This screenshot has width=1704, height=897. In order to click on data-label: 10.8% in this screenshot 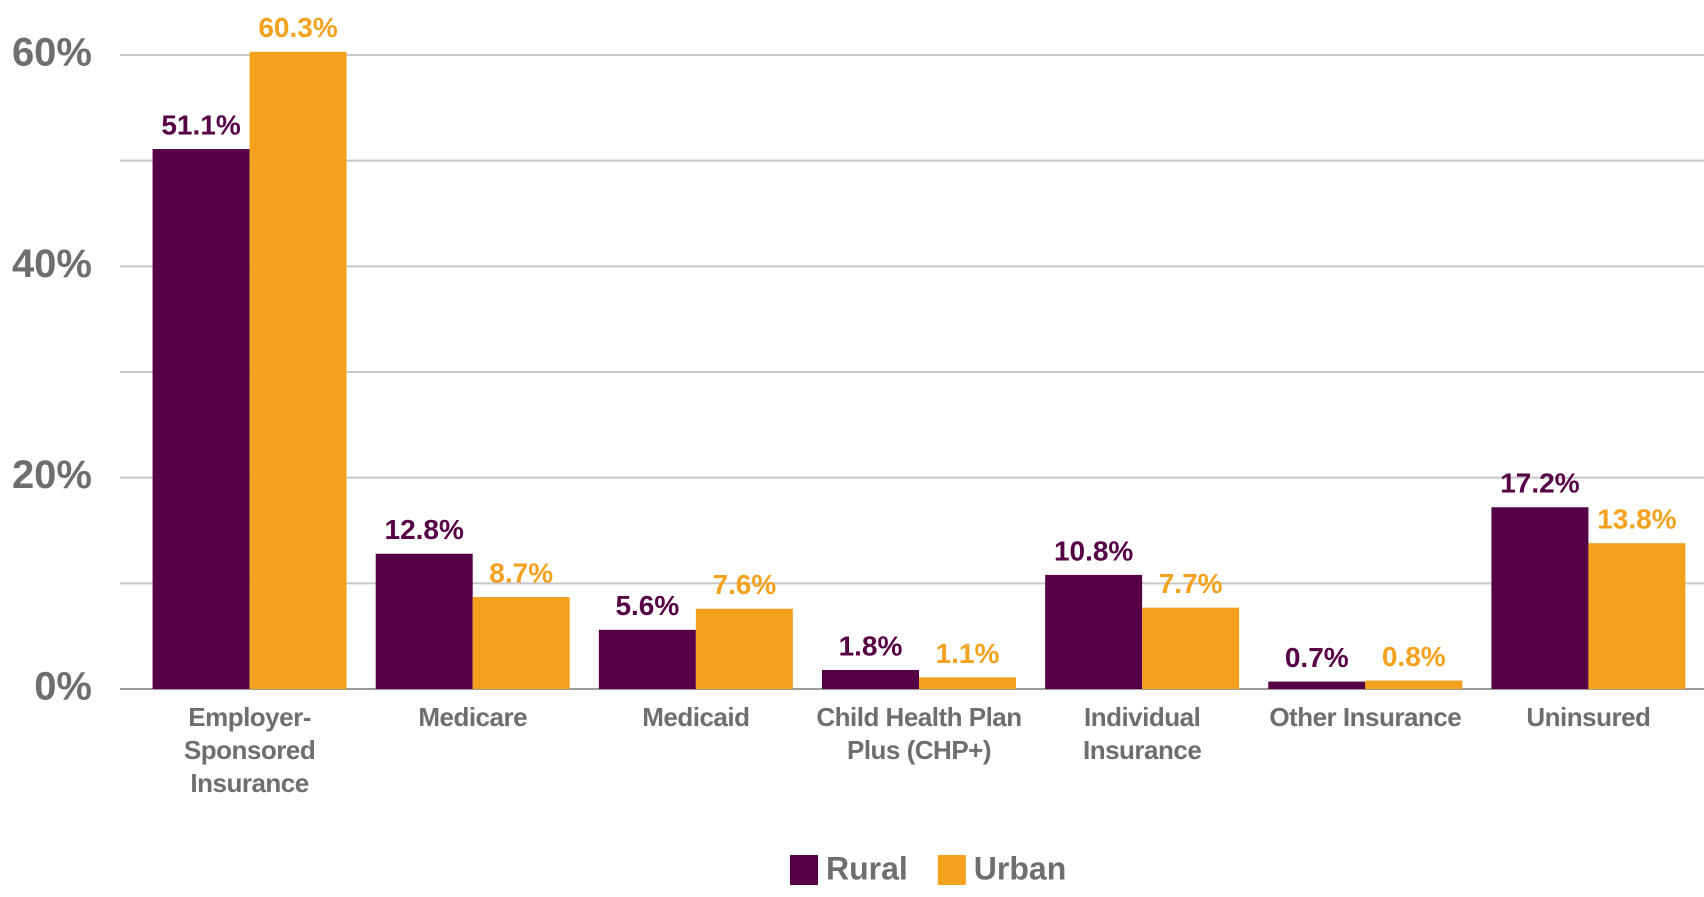, I will do `click(1093, 550)`.